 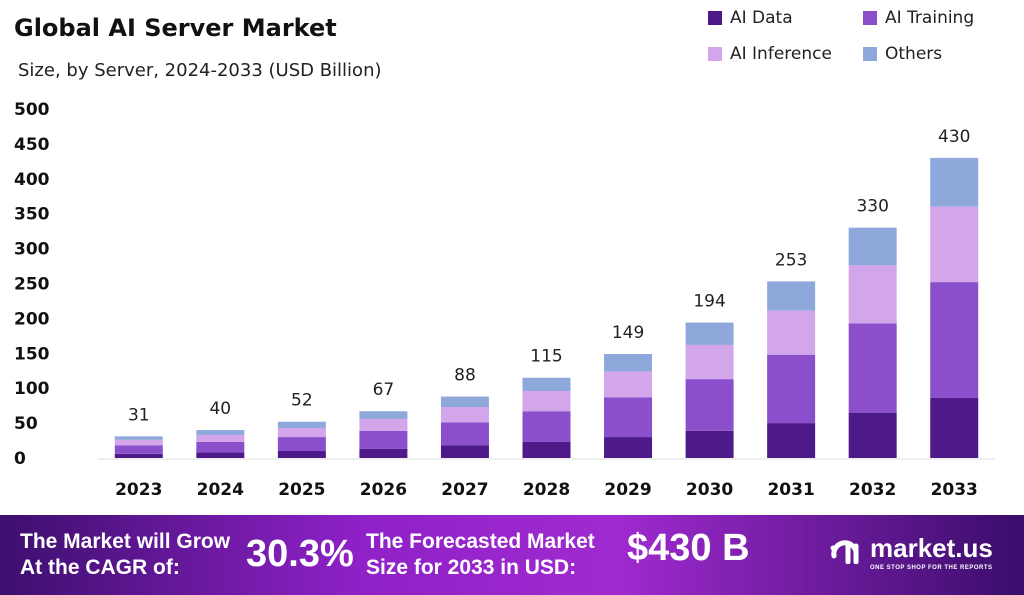 I want to click on y-tick-label: 350, so click(x=32, y=215).